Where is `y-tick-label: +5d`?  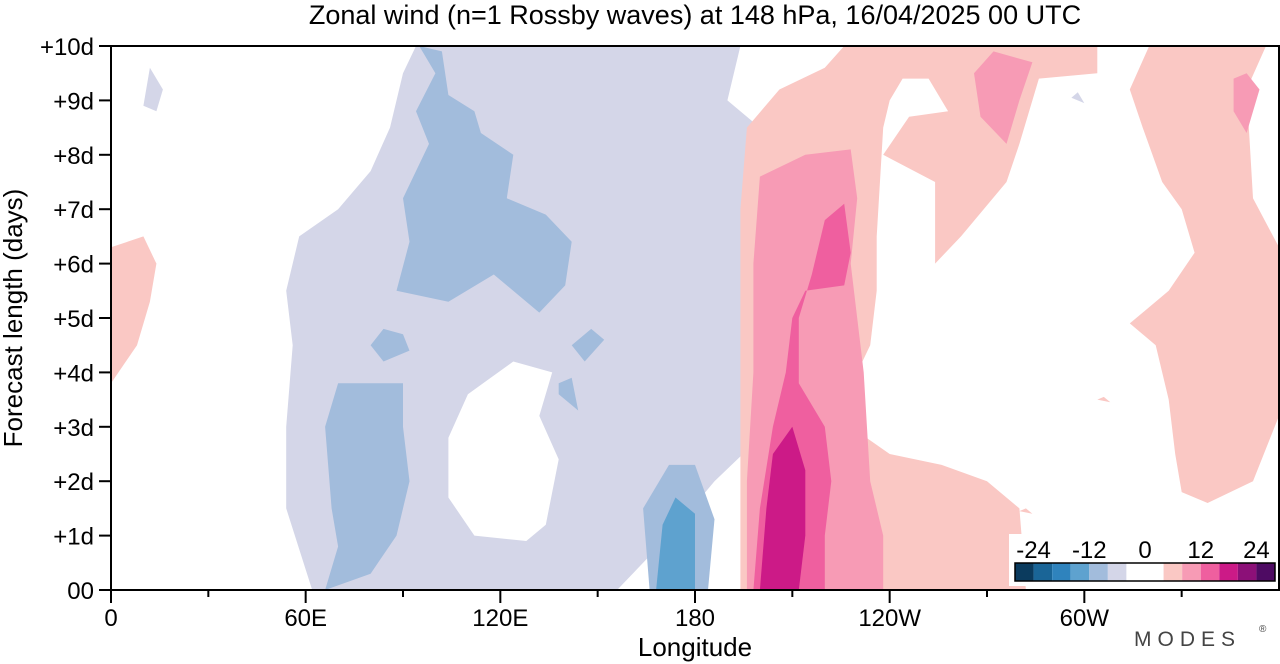
y-tick-label: +5d is located at coordinates (73, 319).